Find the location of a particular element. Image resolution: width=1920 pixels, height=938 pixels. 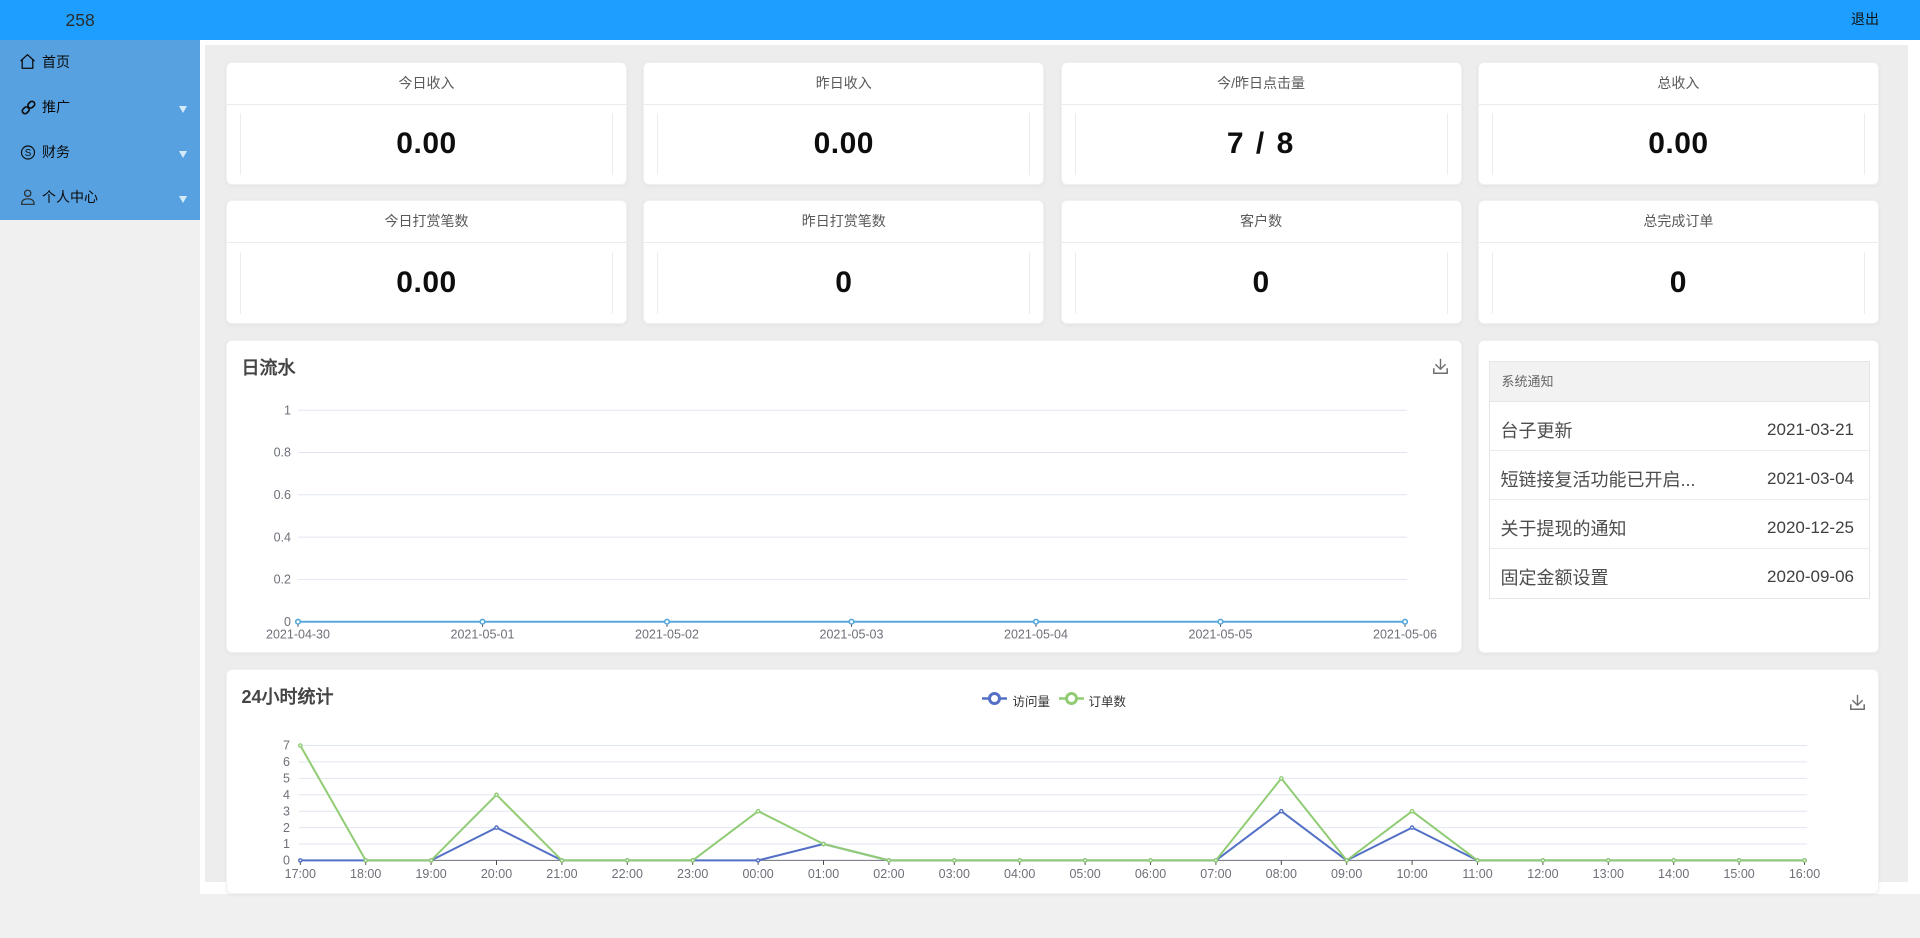

svg-text: S is located at coordinates (28, 153).